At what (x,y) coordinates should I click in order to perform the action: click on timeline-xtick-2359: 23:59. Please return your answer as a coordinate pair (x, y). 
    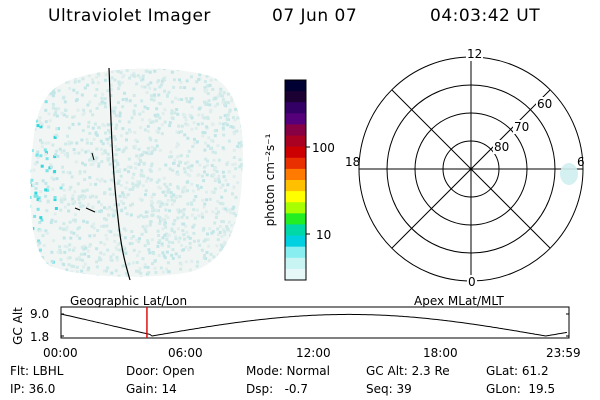
    Looking at the image, I should click on (563, 353).